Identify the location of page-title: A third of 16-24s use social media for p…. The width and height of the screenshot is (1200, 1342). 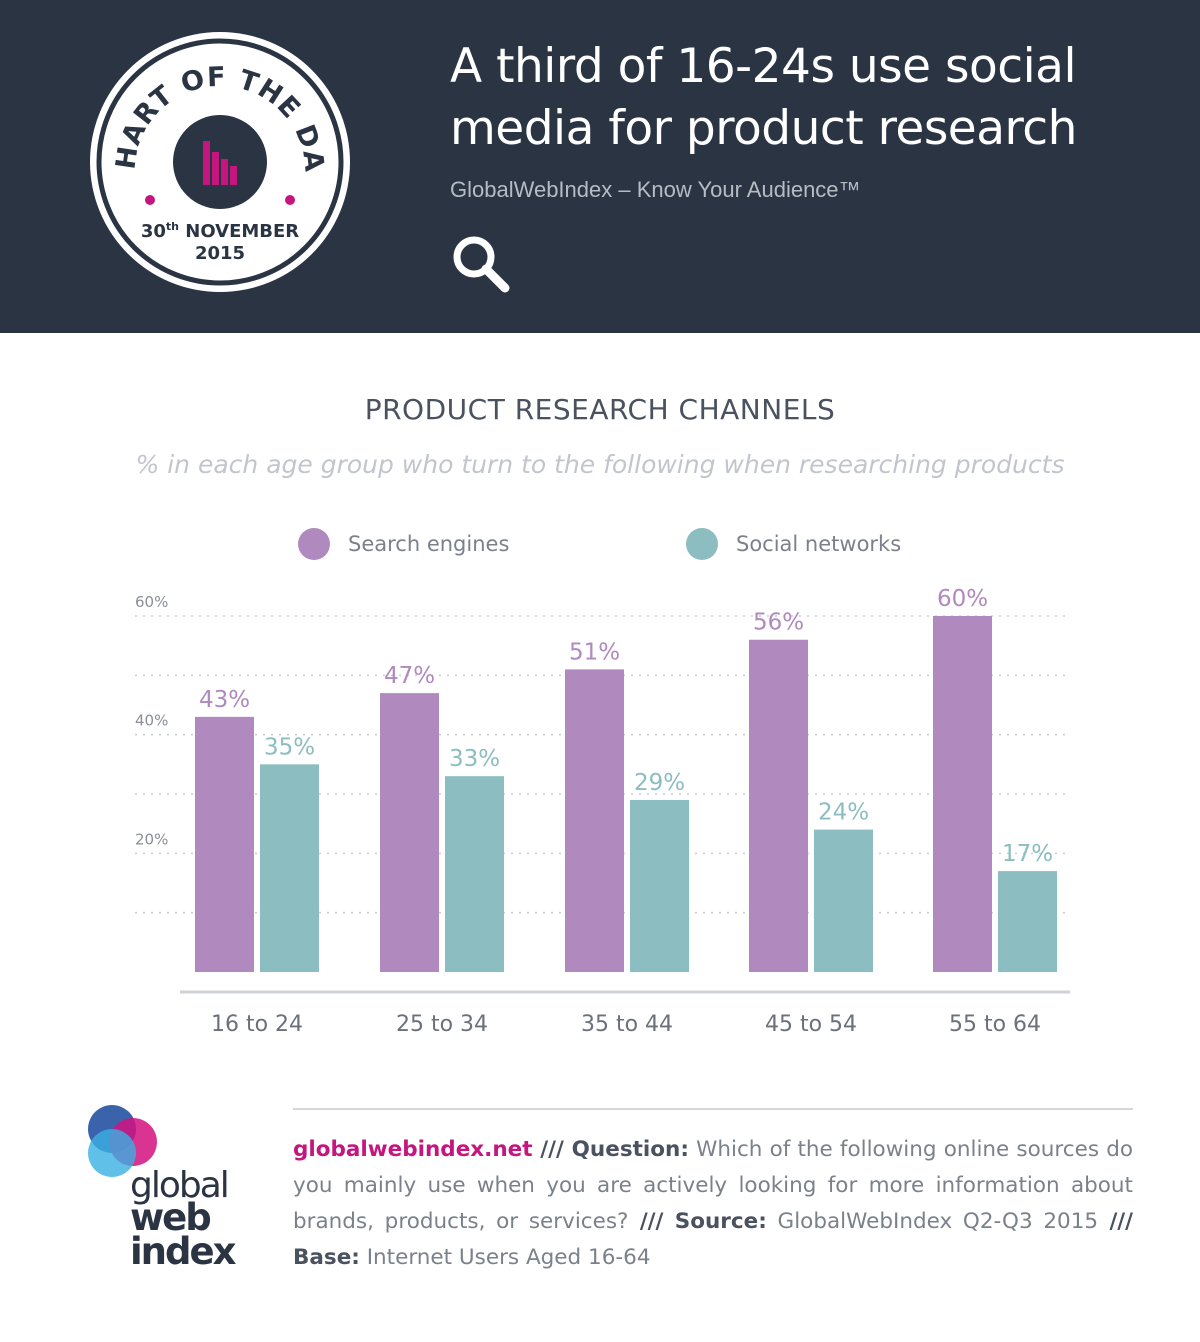
(810, 98).